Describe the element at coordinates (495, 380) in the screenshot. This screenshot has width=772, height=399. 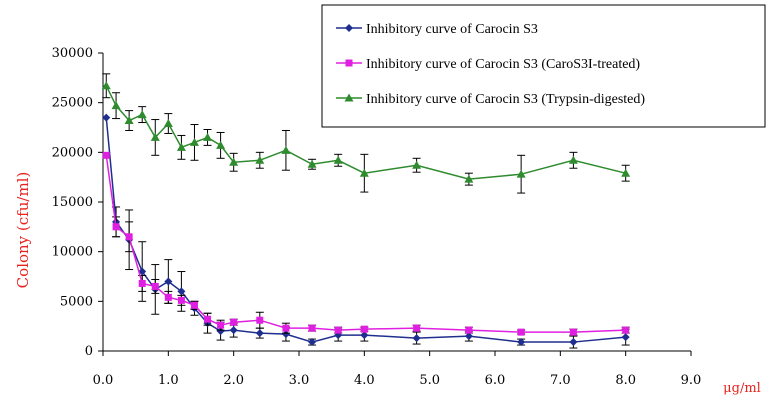
I see `x-tick-label: 6.0` at that location.